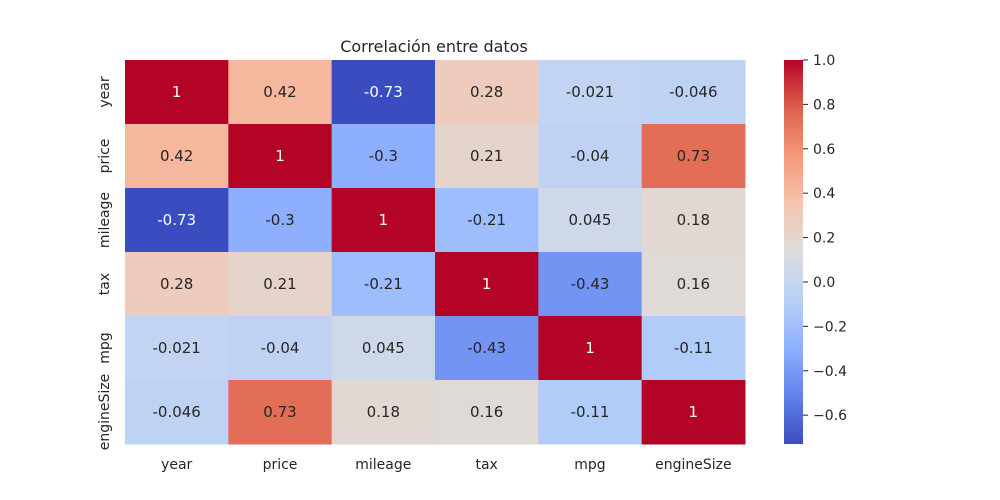  What do you see at coordinates (824, 105) in the screenshot?
I see `colorbar-tick-label: 0.8` at bounding box center [824, 105].